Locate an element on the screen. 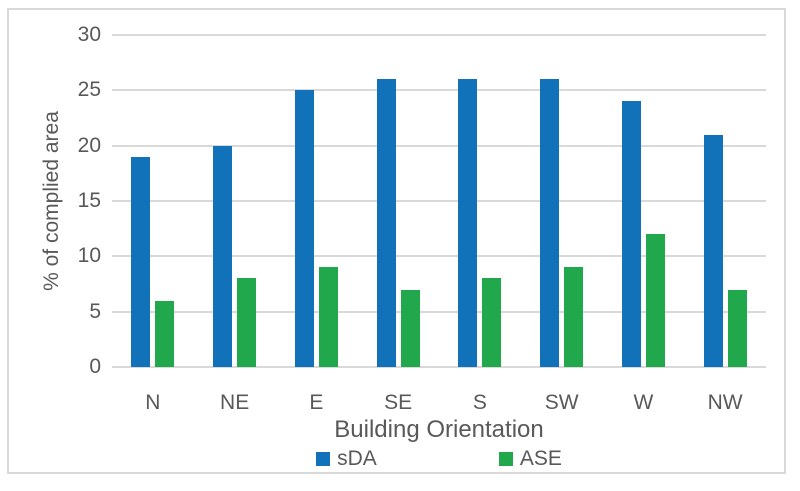 This screenshot has height=491, width=800. bar-ase-W is located at coordinates (655, 300).